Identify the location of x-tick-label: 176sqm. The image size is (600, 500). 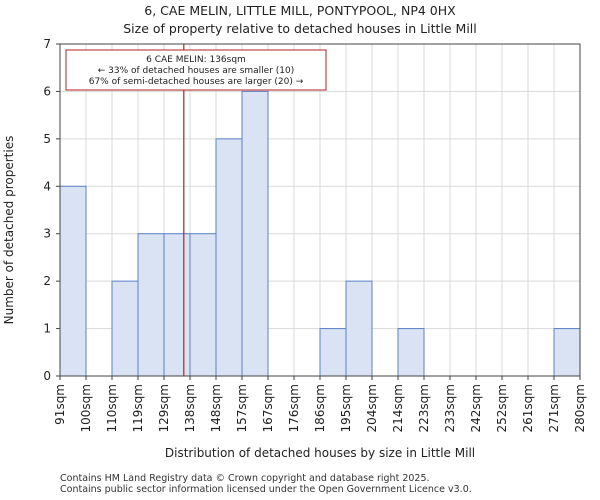
(294, 408).